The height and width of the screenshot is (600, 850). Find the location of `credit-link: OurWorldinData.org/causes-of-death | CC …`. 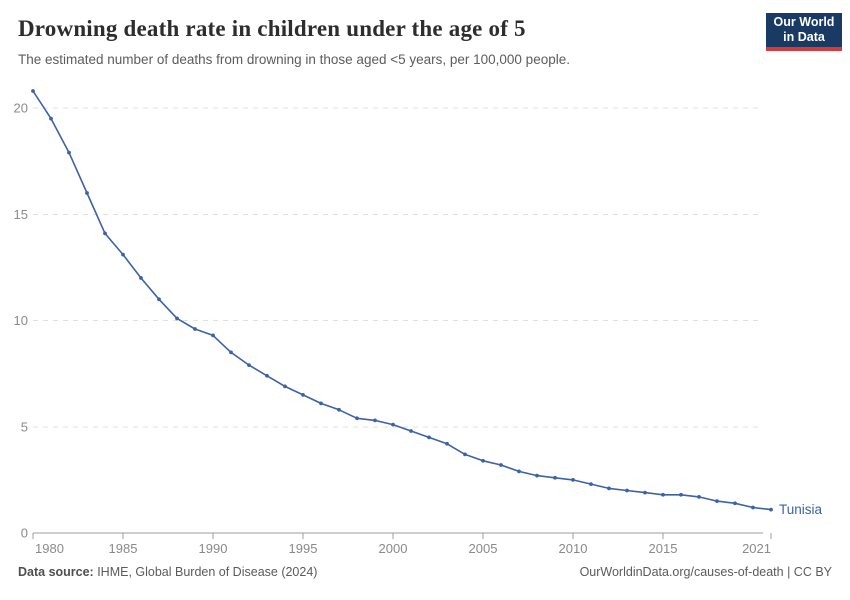

credit-link: OurWorldinData.org/causes-of-death | CC … is located at coordinates (705, 572).